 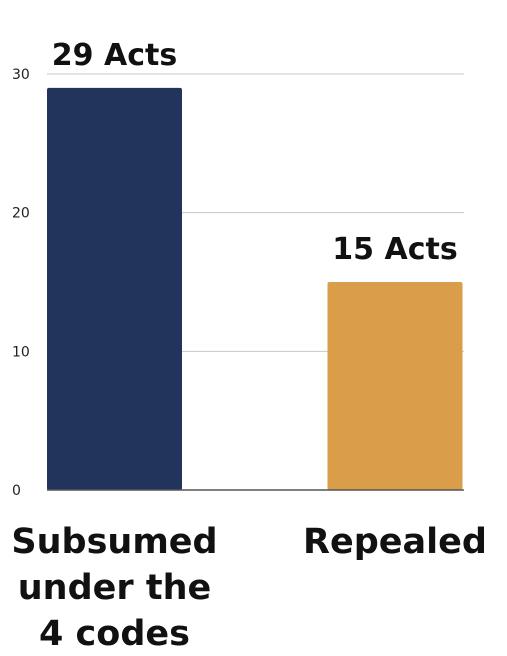 I want to click on bar, so click(x=395, y=386).